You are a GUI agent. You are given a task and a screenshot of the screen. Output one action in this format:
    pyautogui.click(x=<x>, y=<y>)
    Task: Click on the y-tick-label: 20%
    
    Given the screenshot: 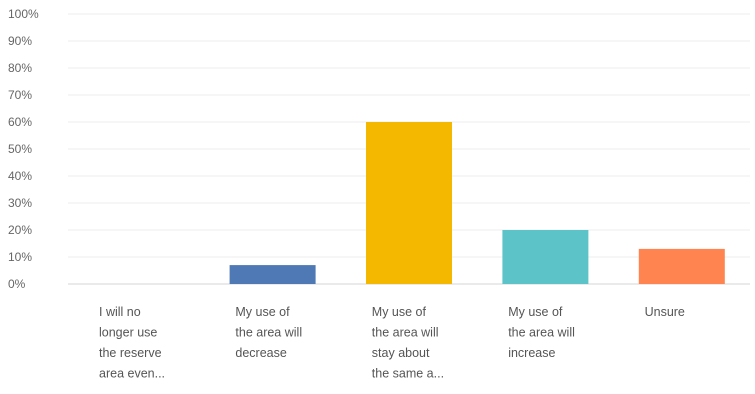 What is the action you would take?
    pyautogui.click(x=20, y=230)
    